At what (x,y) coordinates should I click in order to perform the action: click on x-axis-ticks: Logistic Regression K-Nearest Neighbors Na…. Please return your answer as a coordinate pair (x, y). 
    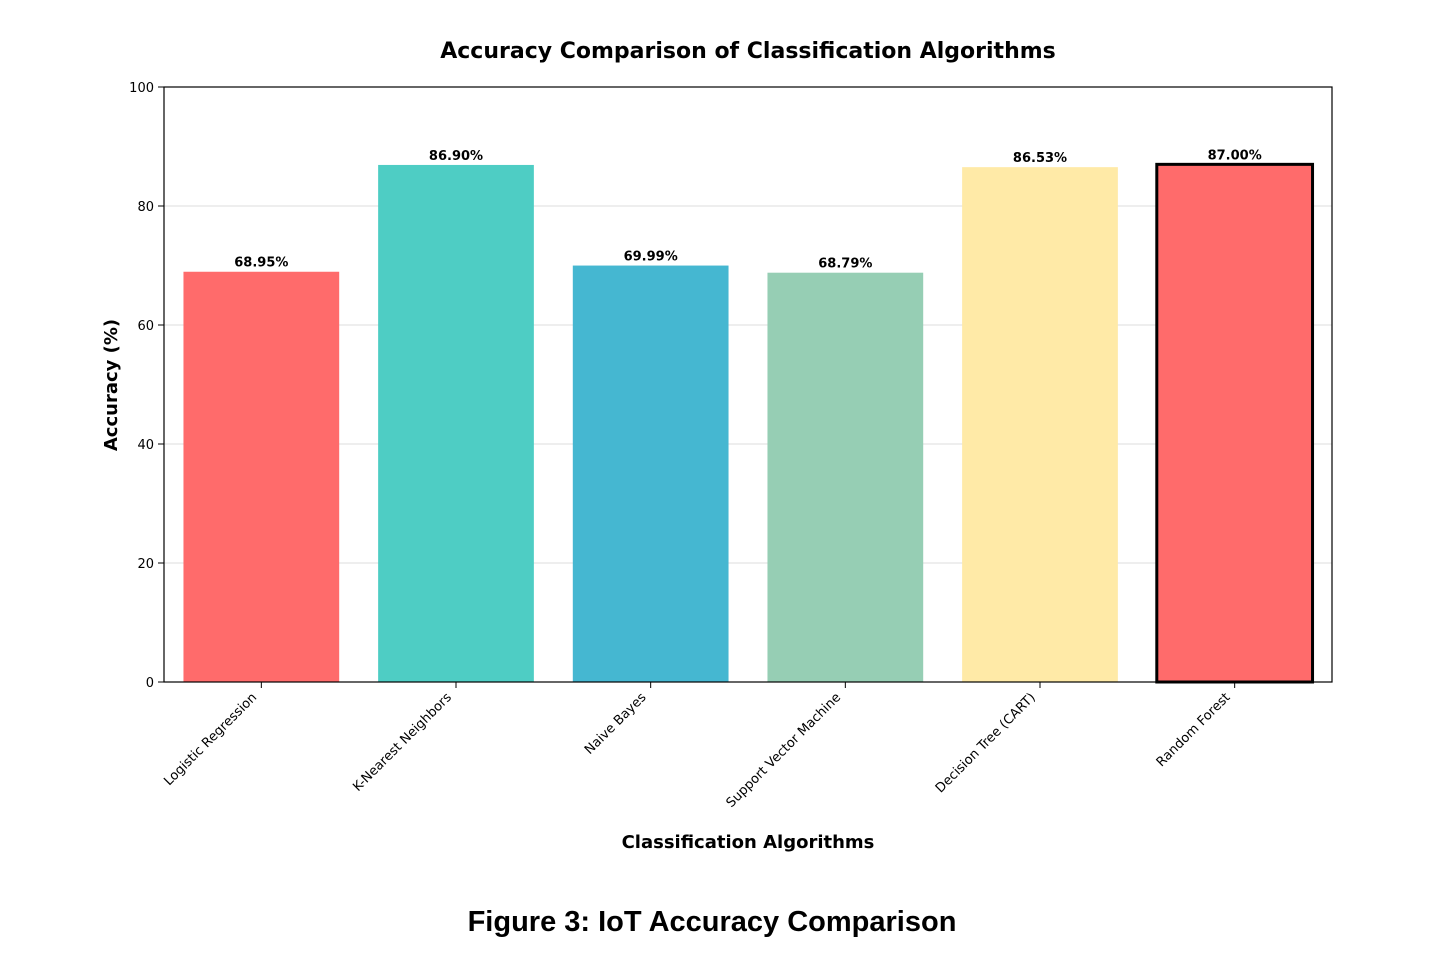
    Looking at the image, I should click on (698, 746).